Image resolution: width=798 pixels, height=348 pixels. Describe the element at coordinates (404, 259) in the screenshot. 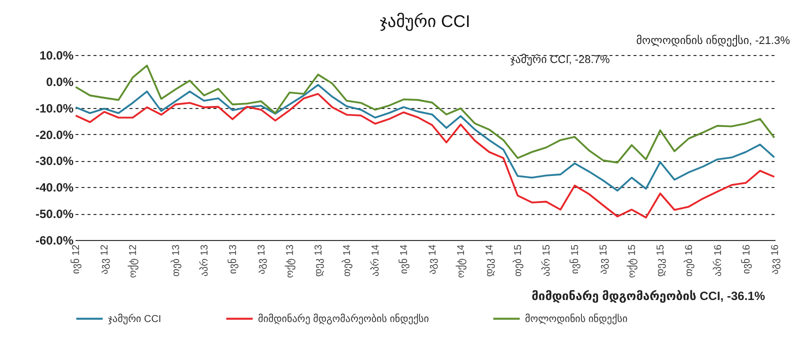

I see `x-tick-label: ივნ 14` at that location.